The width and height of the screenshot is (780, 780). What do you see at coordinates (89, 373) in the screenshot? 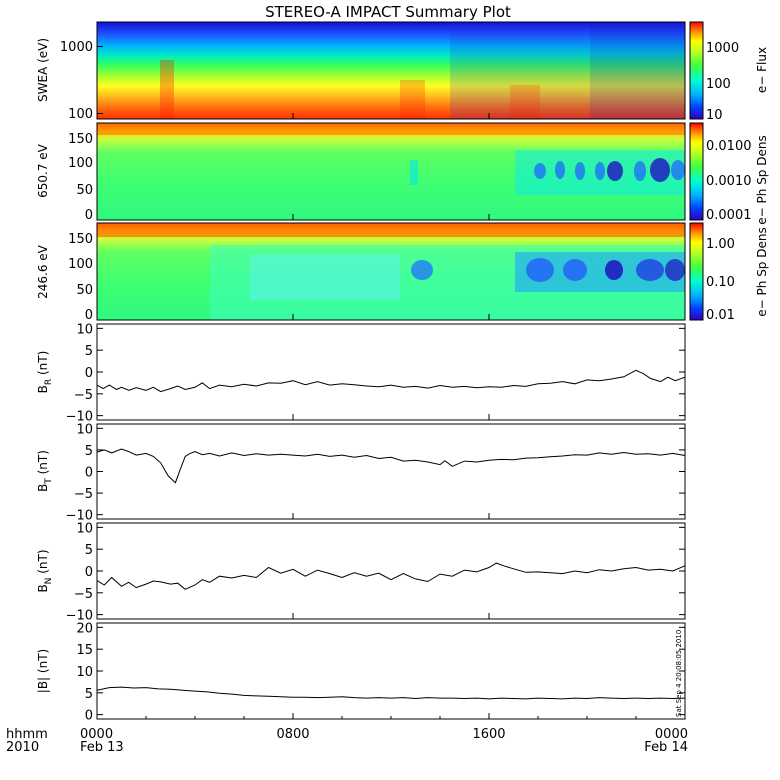
I see `br-ytick-label: 0` at bounding box center [89, 373].